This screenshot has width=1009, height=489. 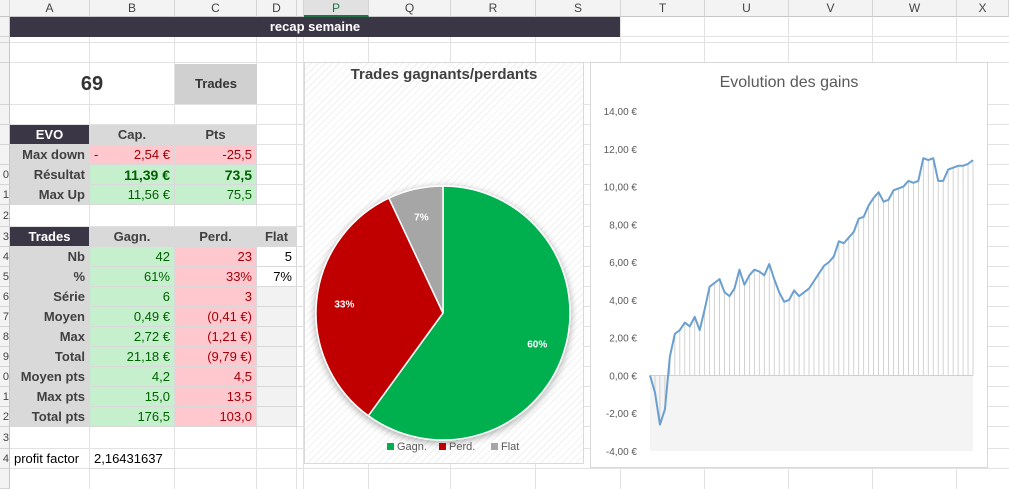 What do you see at coordinates (216, 135) in the screenshot?
I see `evo-col-pts: Pts` at bounding box center [216, 135].